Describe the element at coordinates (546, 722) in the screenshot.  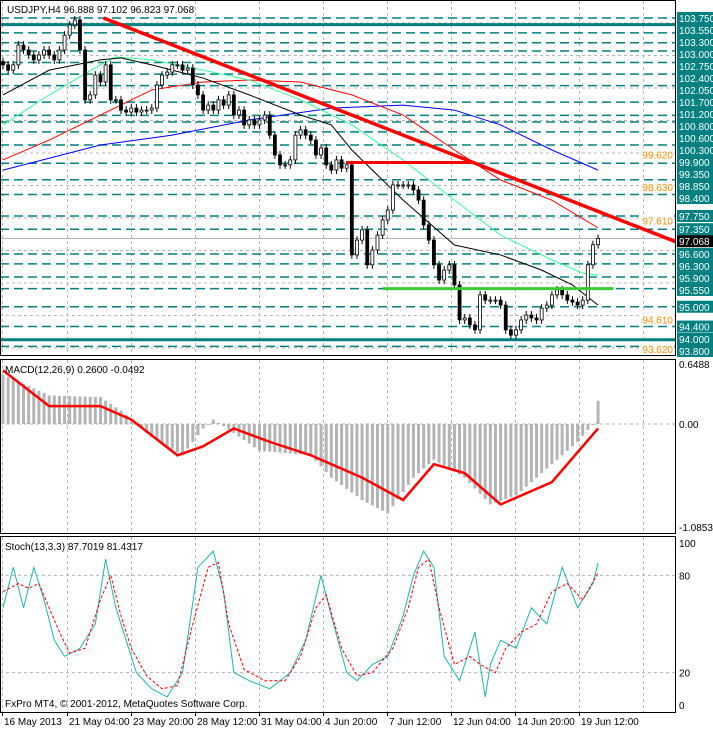
I see `time-label: 14 Jun 20:00` at that location.